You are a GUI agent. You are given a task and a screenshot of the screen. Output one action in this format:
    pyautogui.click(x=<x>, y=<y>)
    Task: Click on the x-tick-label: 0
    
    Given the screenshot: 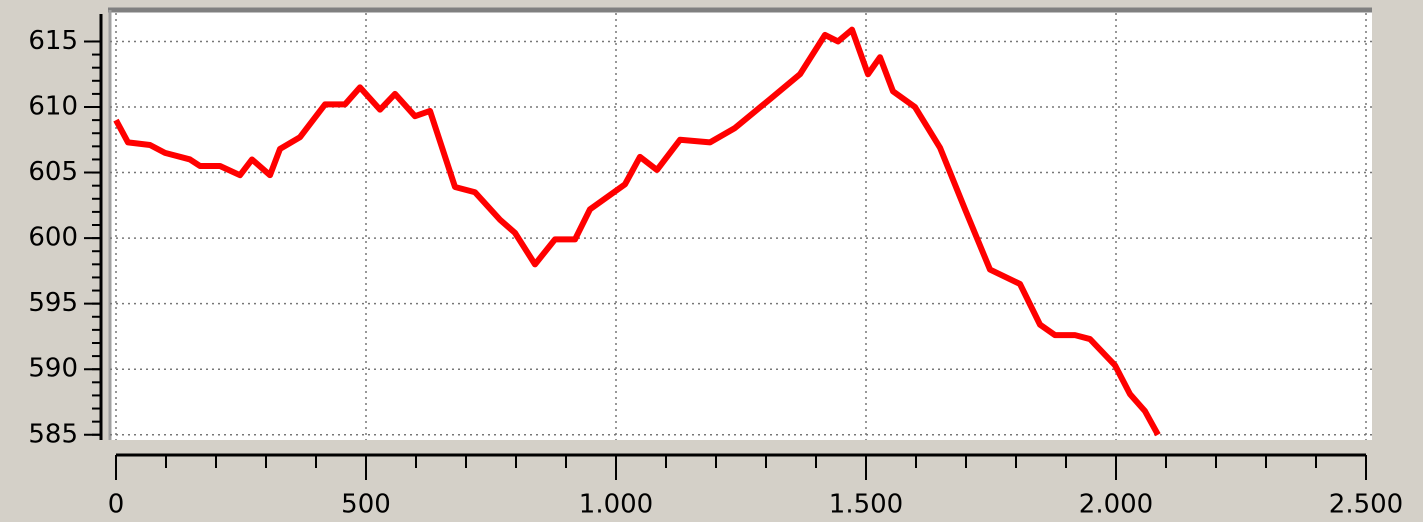 What is the action you would take?
    pyautogui.click(x=116, y=505)
    